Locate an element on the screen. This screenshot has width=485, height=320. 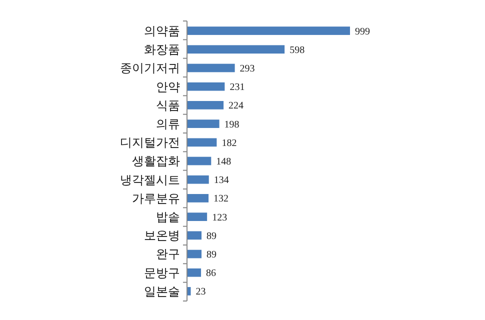
y-tick-label: 냉각젤시트 is located at coordinates (150, 179).